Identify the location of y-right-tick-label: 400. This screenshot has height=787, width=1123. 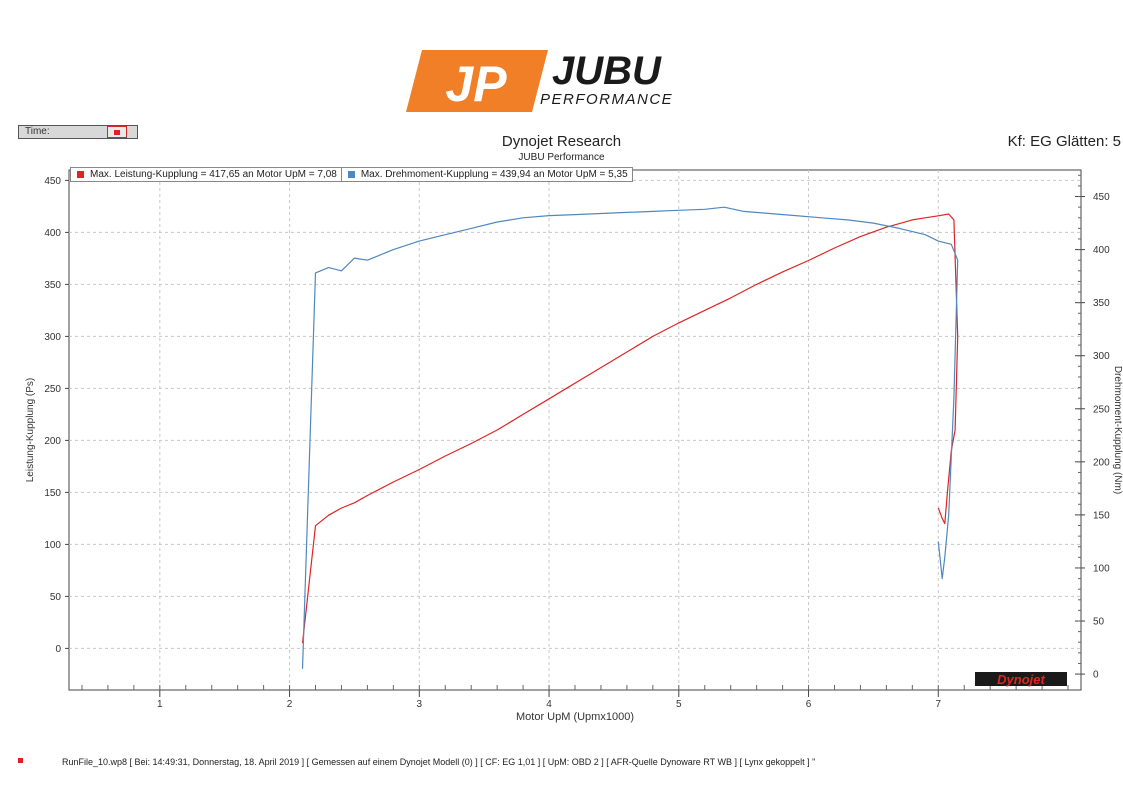
(1101, 250).